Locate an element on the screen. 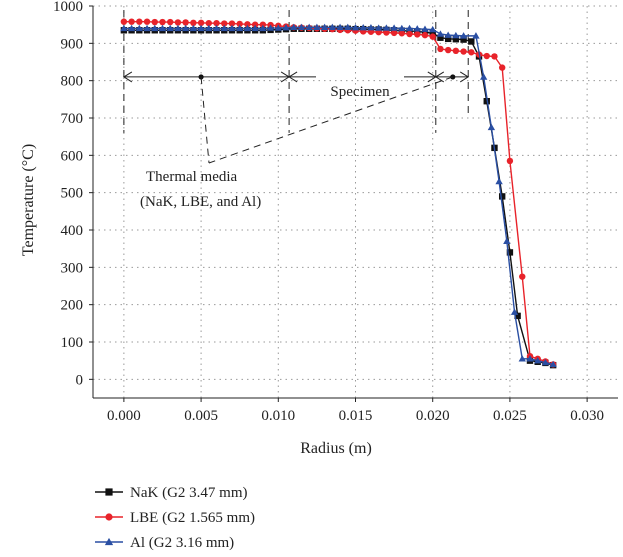  y-tick-label: 300 is located at coordinates (72, 268).